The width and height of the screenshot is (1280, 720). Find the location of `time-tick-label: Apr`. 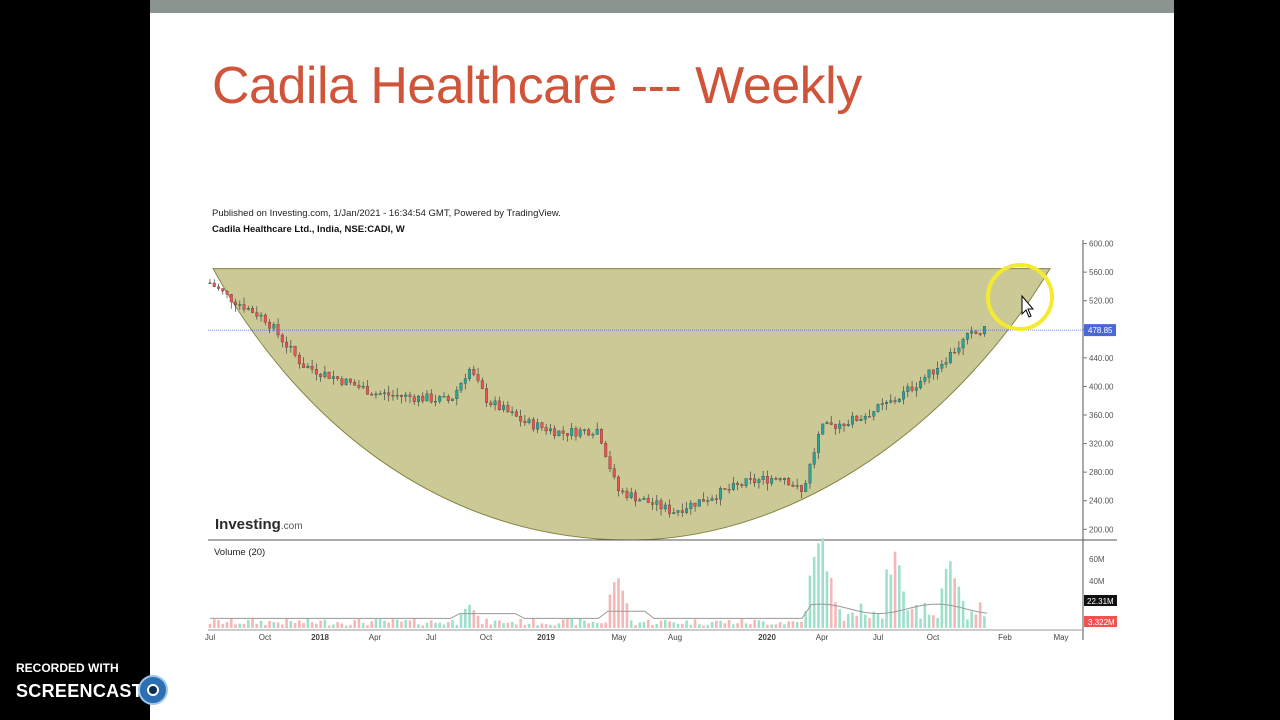

time-tick-label: Apr is located at coordinates (822, 637).